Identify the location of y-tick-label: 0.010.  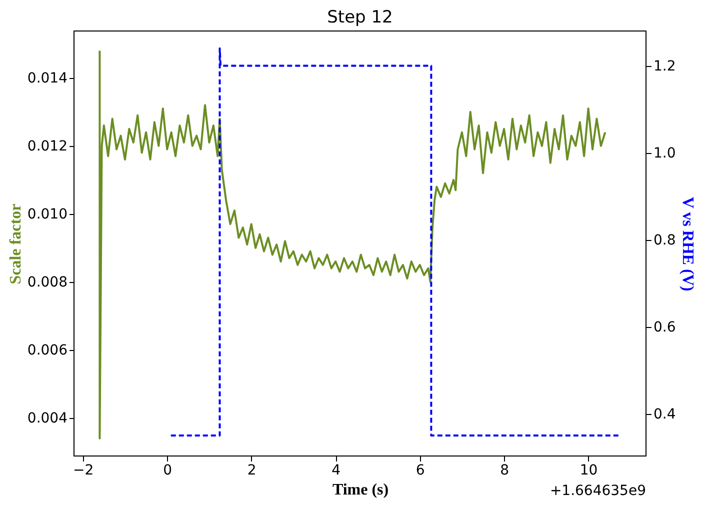
(47, 214).